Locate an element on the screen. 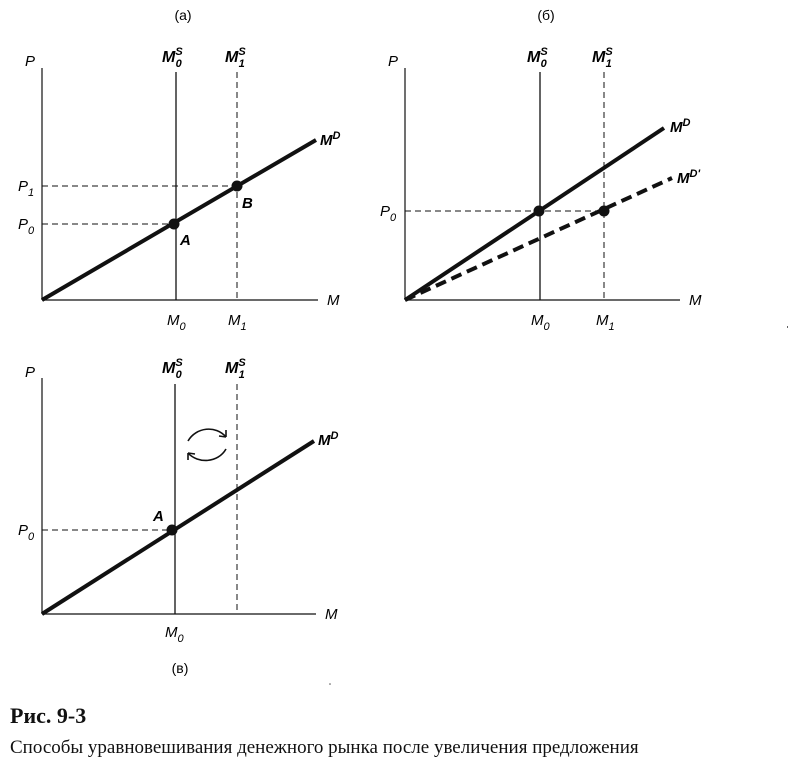 Image resolution: width=788 pixels, height=776 pixels. panel-b-tick-m0: M0 is located at coordinates (541, 322).